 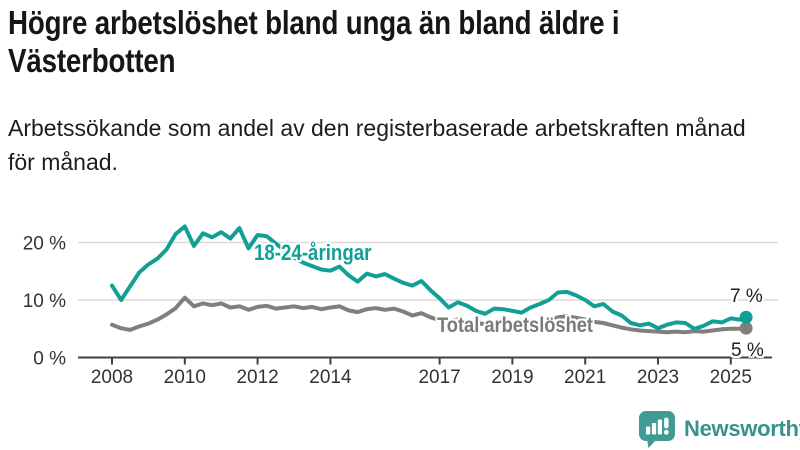 What do you see at coordinates (330, 377) in the screenshot?
I see `x-tick-label: 2014` at bounding box center [330, 377].